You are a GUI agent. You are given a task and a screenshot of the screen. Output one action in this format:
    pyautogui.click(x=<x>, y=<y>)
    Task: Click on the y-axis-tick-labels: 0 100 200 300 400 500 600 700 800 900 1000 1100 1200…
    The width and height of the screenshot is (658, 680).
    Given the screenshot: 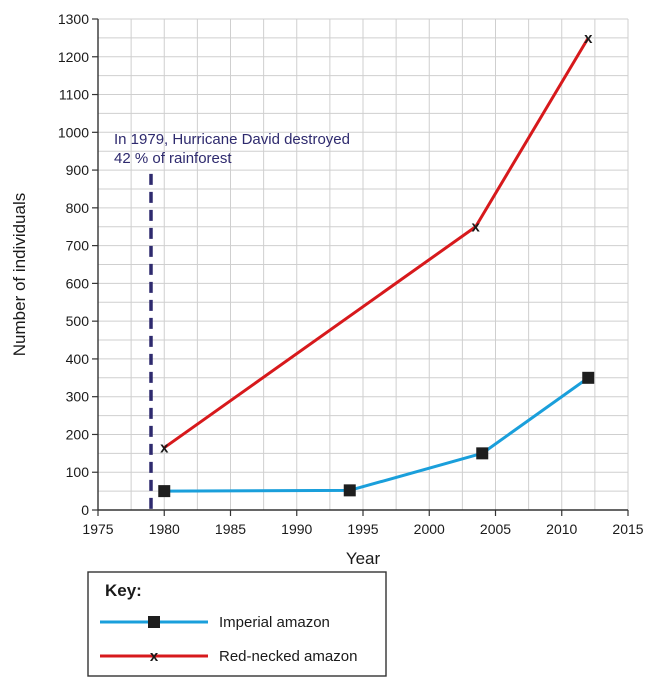 What is the action you would take?
    pyautogui.click(x=78, y=264)
    